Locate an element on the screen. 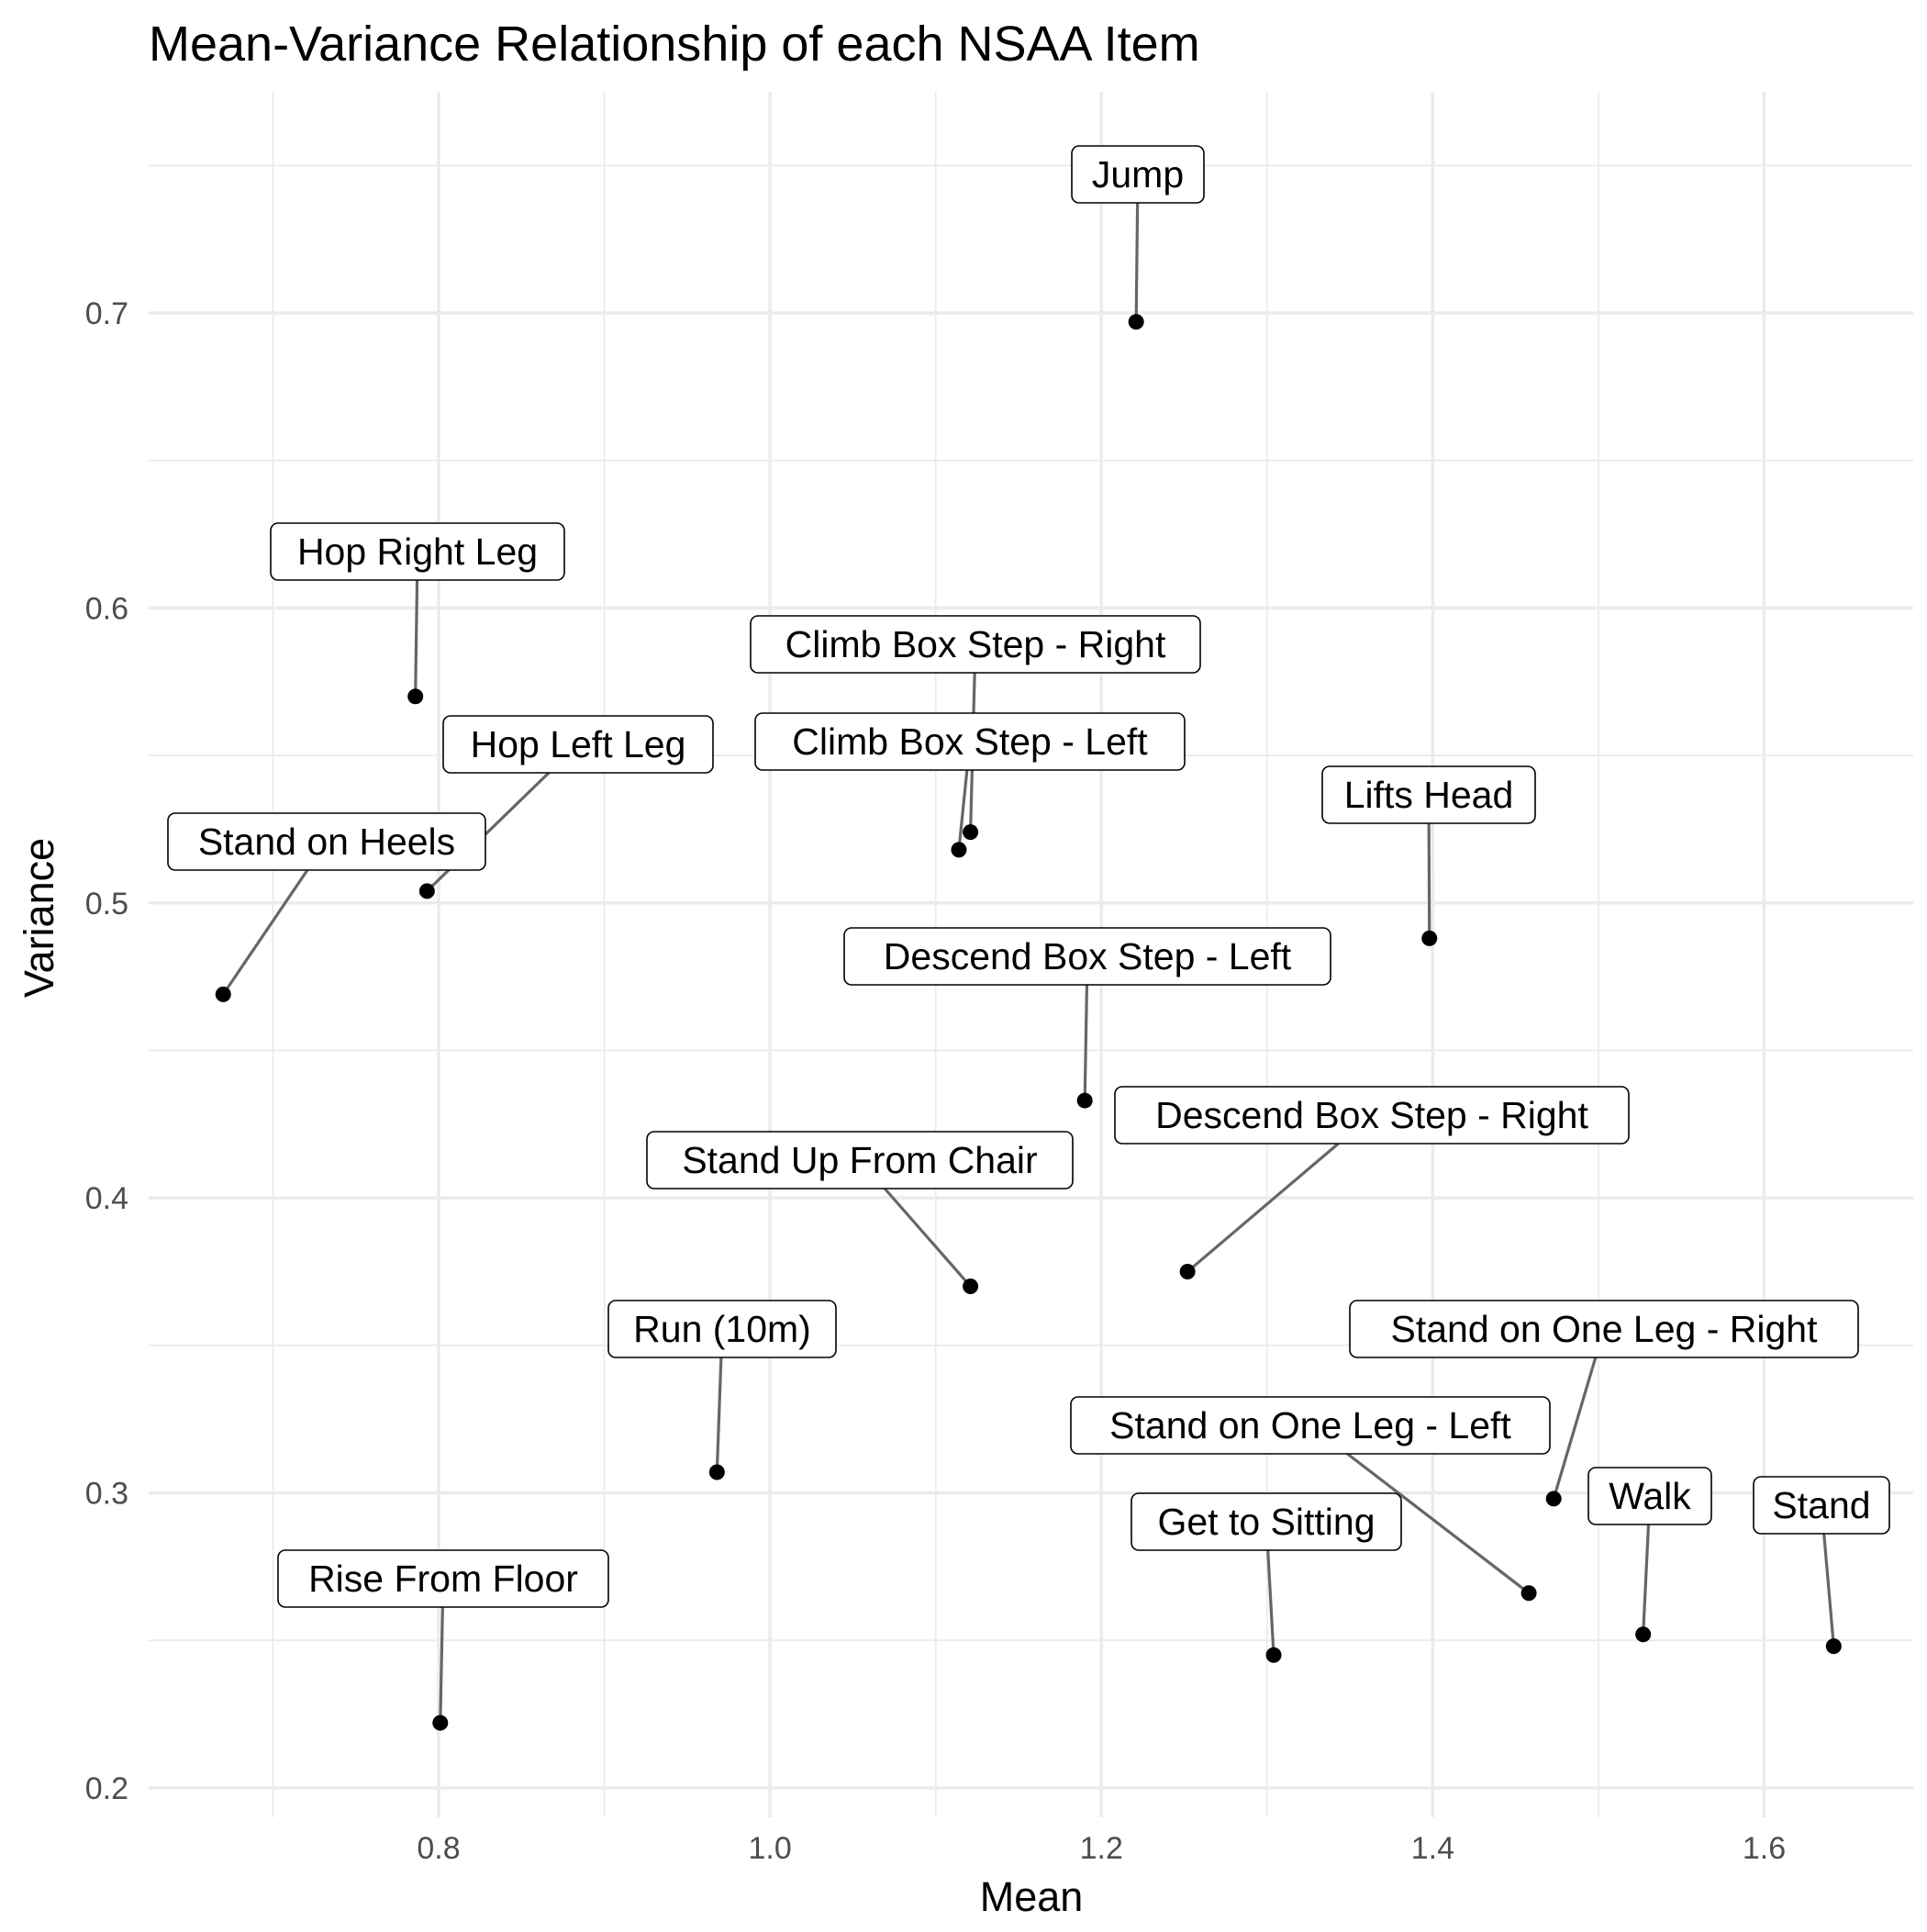  data-label: Climb Box Step - Left is located at coordinates (970, 741).